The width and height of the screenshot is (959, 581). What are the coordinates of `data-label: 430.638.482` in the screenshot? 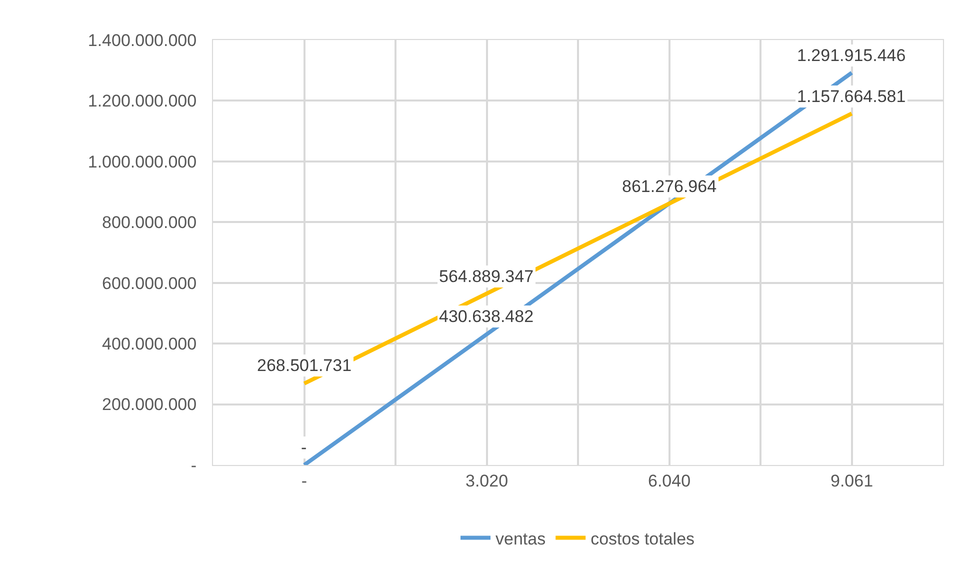 It's located at (486, 316).